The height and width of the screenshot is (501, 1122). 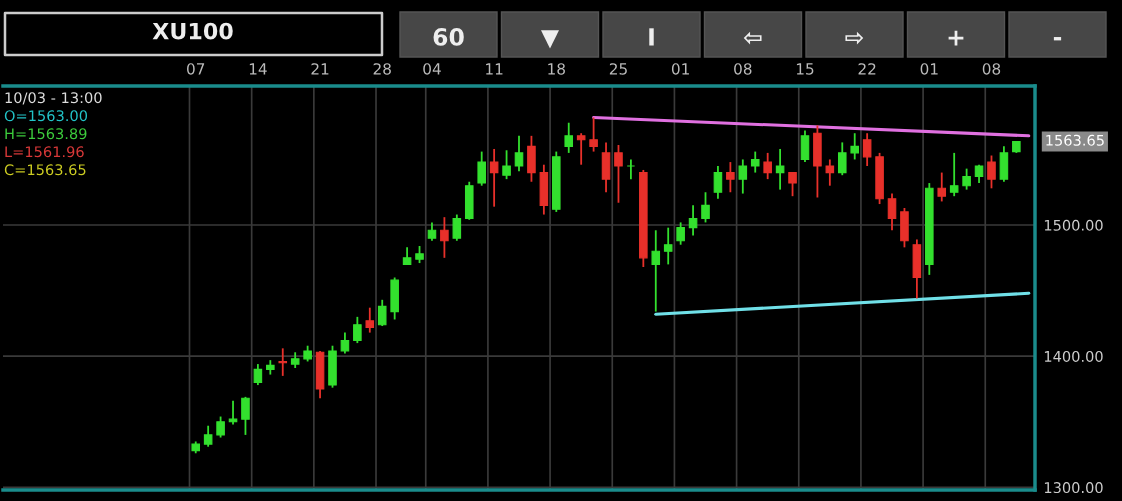 I want to click on text: 1563.65, so click(x=1075, y=140).